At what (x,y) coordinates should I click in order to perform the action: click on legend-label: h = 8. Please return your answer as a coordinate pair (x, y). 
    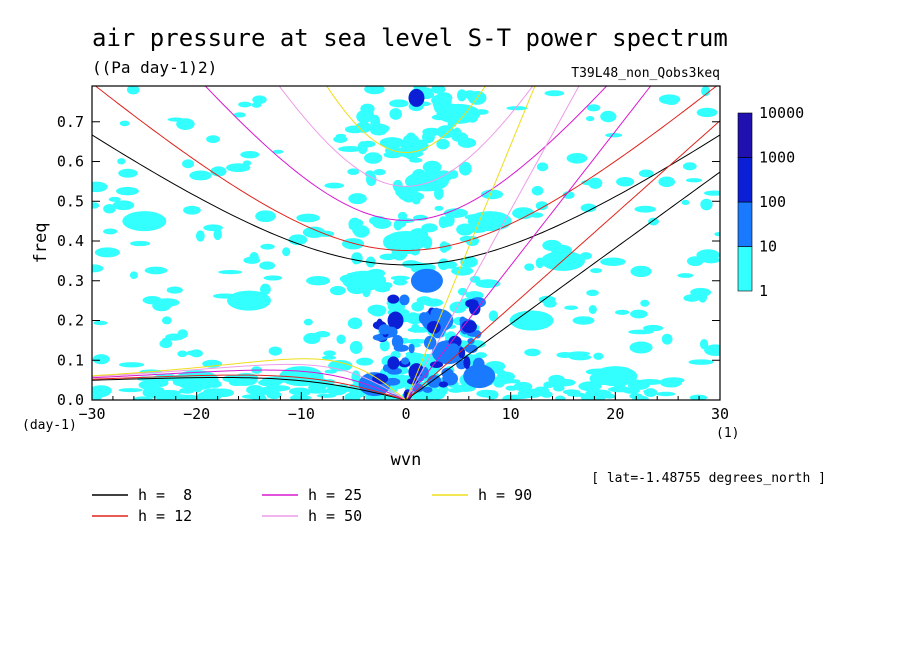
    Looking at the image, I should click on (165, 495).